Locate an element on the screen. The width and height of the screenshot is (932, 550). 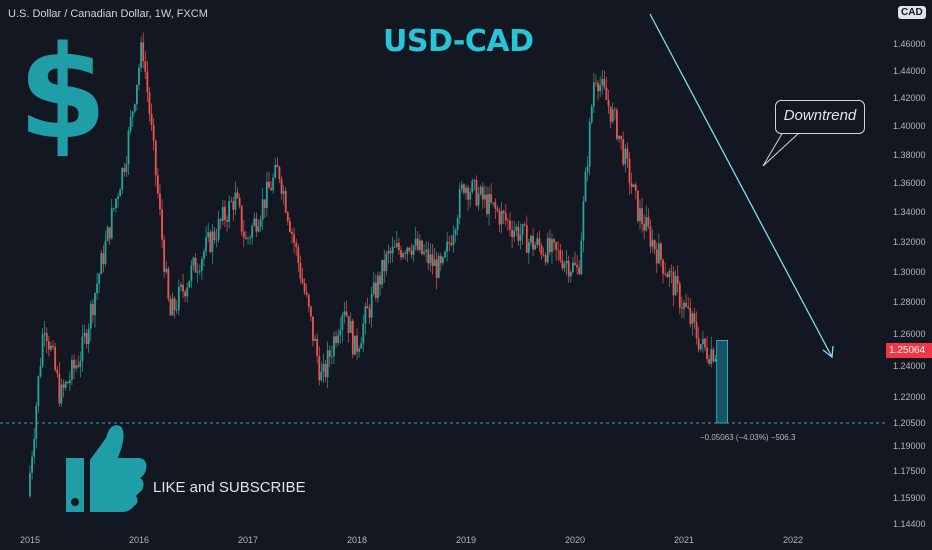
downtrend-arrowhead is located at coordinates (828, 352).